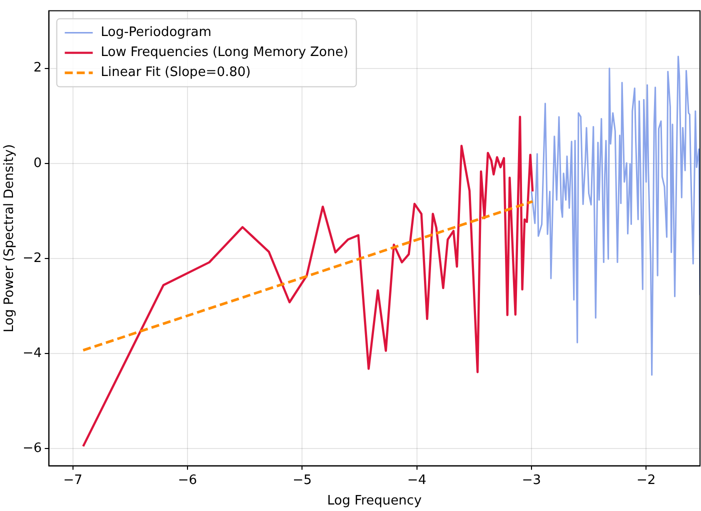  Describe the element at coordinates (32, 448) in the screenshot. I see `y-tick-label: −6` at that location.